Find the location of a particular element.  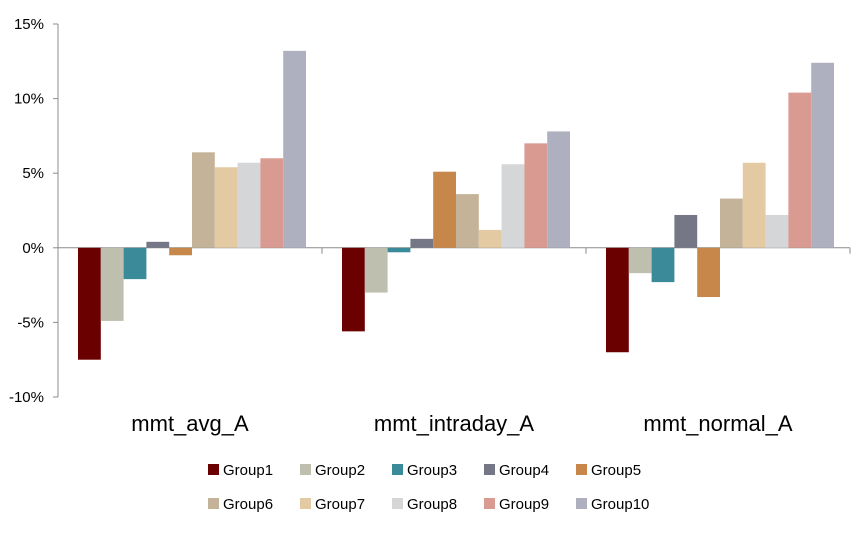

legend-item-group4: Group4 is located at coordinates (516, 470).